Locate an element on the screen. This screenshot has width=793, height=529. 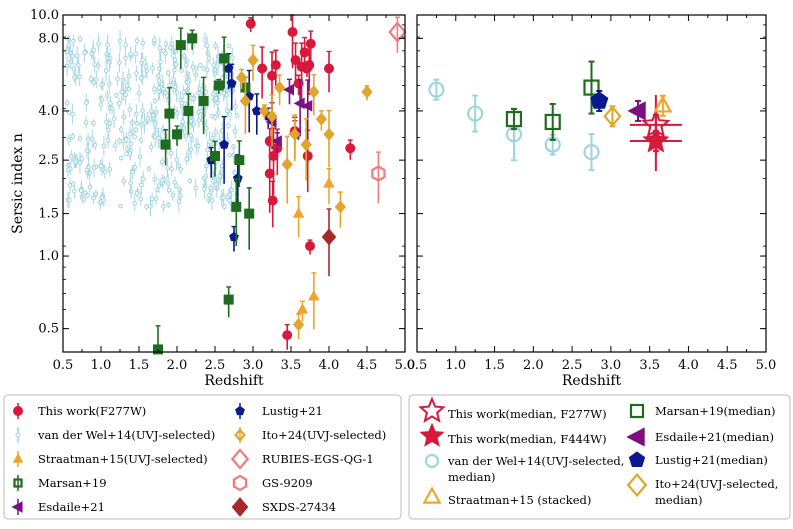
legend-label: median) is located at coordinates (472, 477).